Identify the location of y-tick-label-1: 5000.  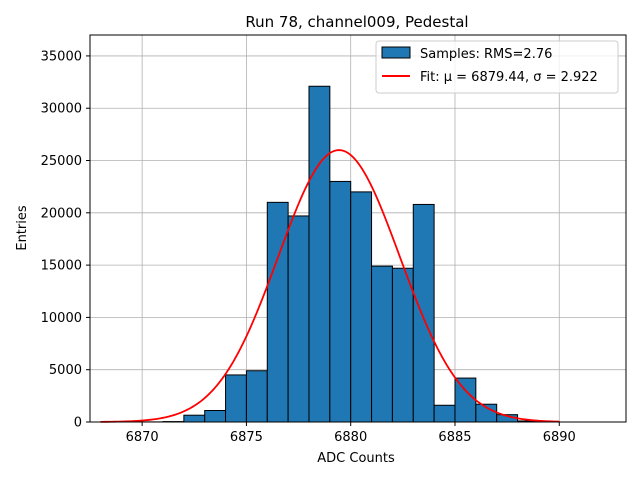
(65, 370).